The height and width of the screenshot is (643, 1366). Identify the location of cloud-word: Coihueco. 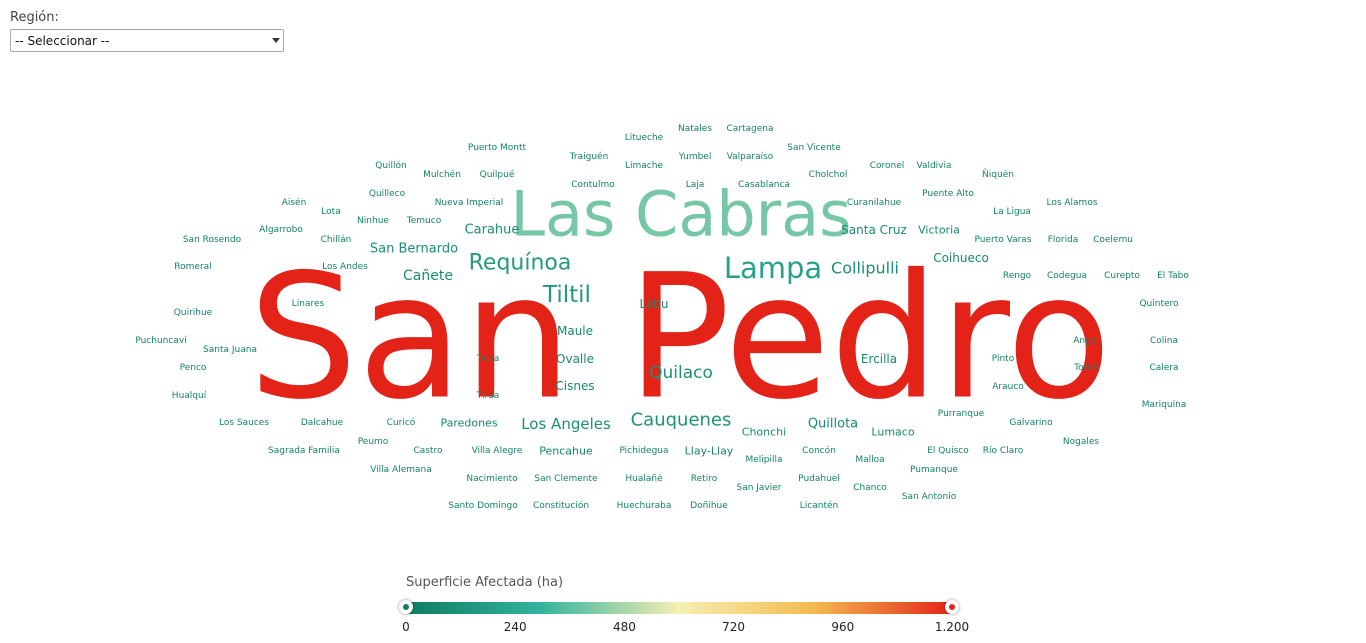
(961, 258).